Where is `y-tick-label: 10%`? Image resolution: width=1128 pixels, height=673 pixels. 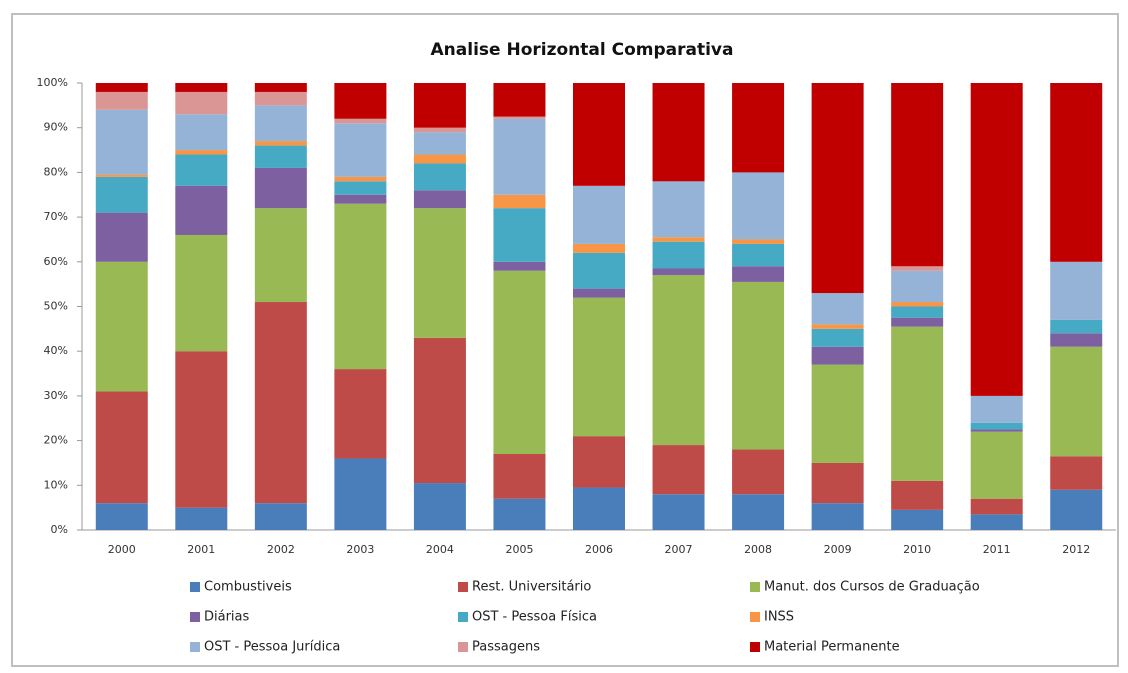
y-tick-label: 10% is located at coordinates (56, 484).